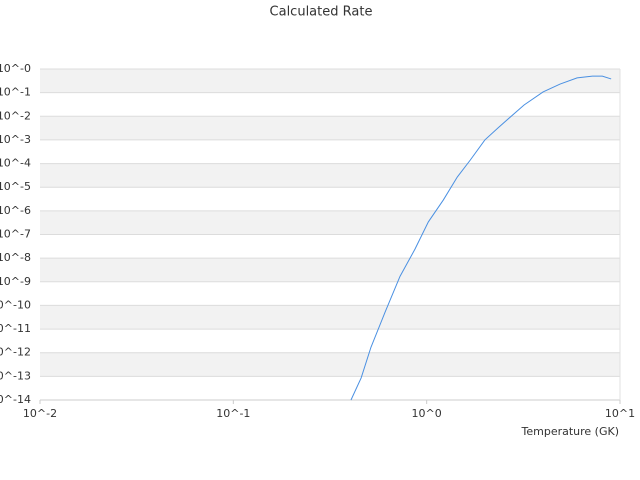  Describe the element at coordinates (15, 139) in the screenshot. I see `y-tick-label: 10^-3` at that location.